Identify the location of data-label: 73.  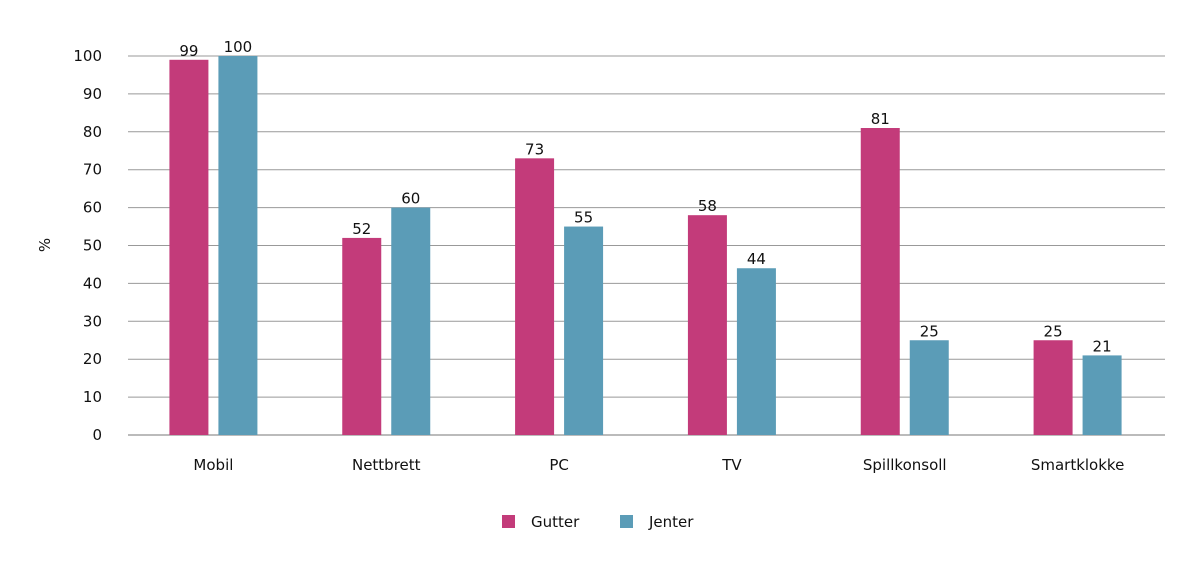
(534, 149).